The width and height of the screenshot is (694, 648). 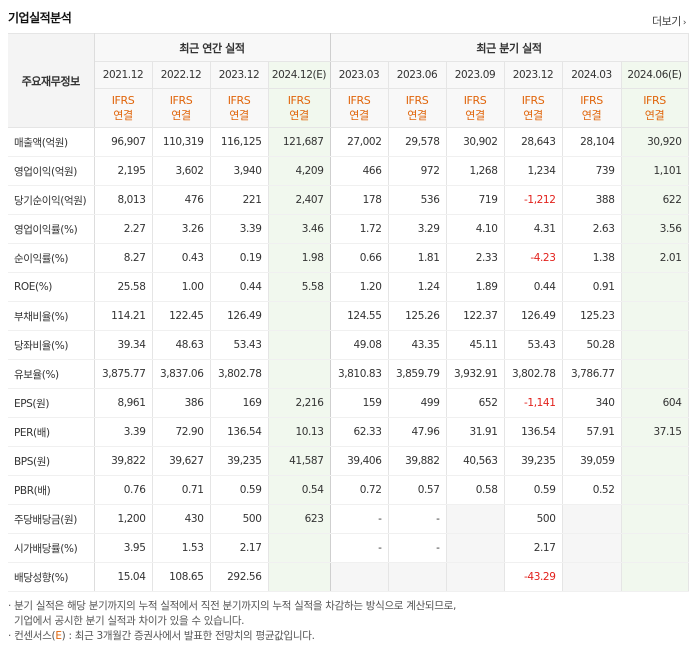 What do you see at coordinates (51, 345) in the screenshot?
I see `row-label: 당좌비율(%)` at bounding box center [51, 345].